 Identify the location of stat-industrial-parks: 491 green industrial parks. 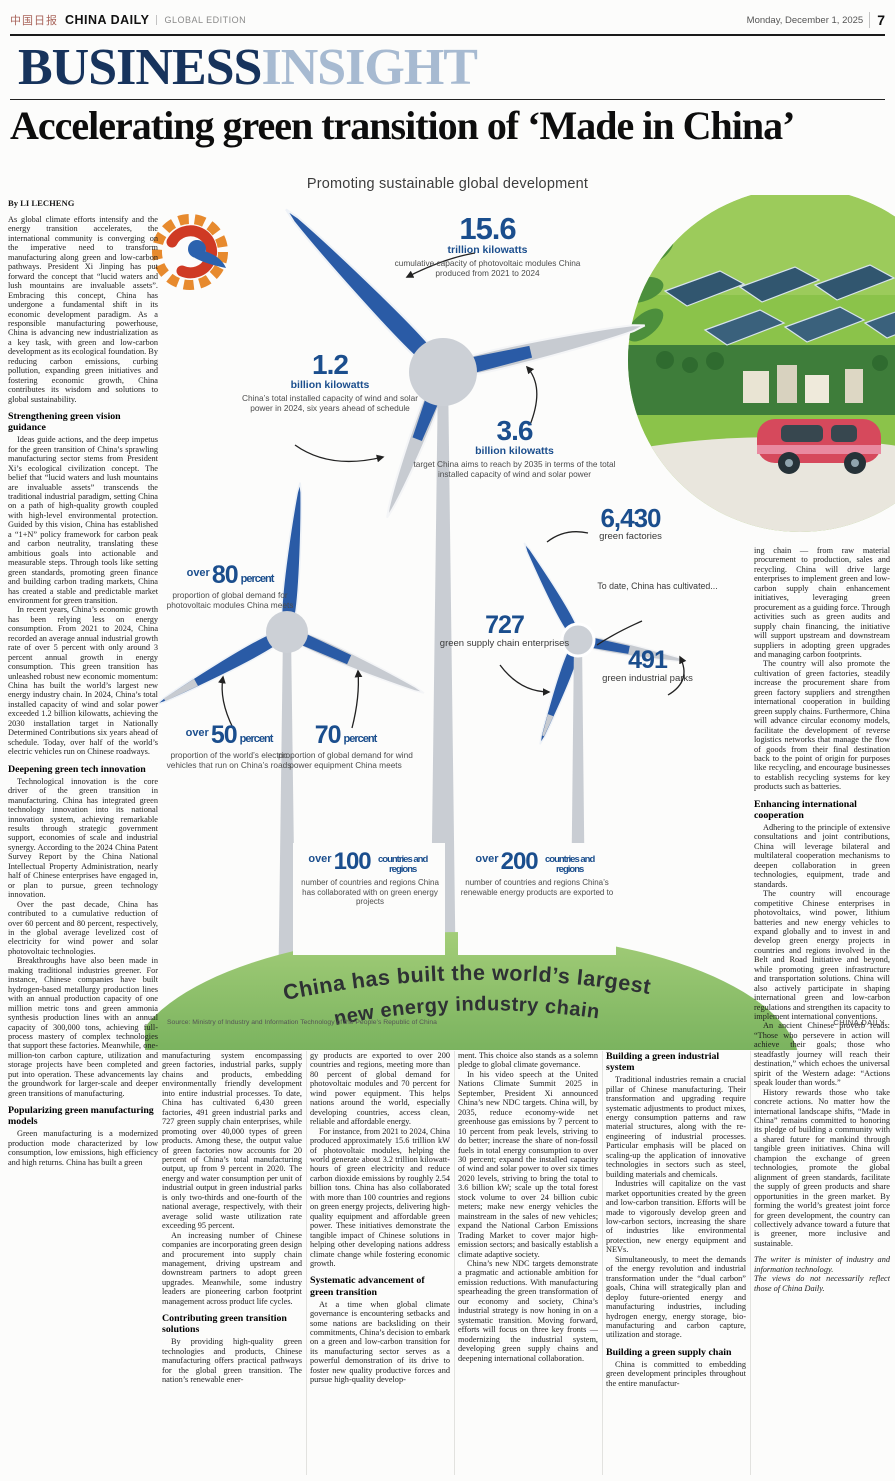
(647, 666).